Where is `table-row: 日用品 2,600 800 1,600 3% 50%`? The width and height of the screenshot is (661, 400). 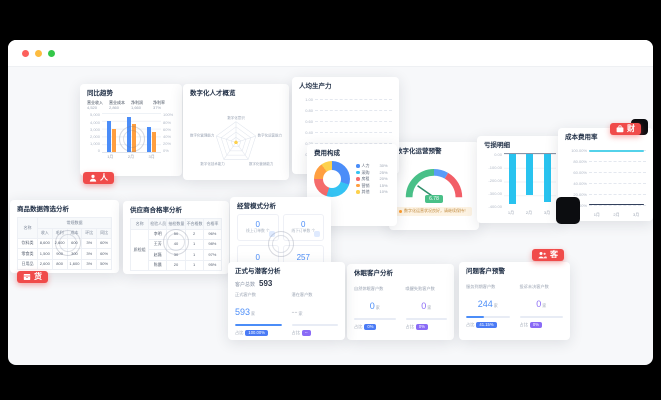
table-row: 日用品 2,600 800 1,600 3% 50% is located at coordinates (64, 264).